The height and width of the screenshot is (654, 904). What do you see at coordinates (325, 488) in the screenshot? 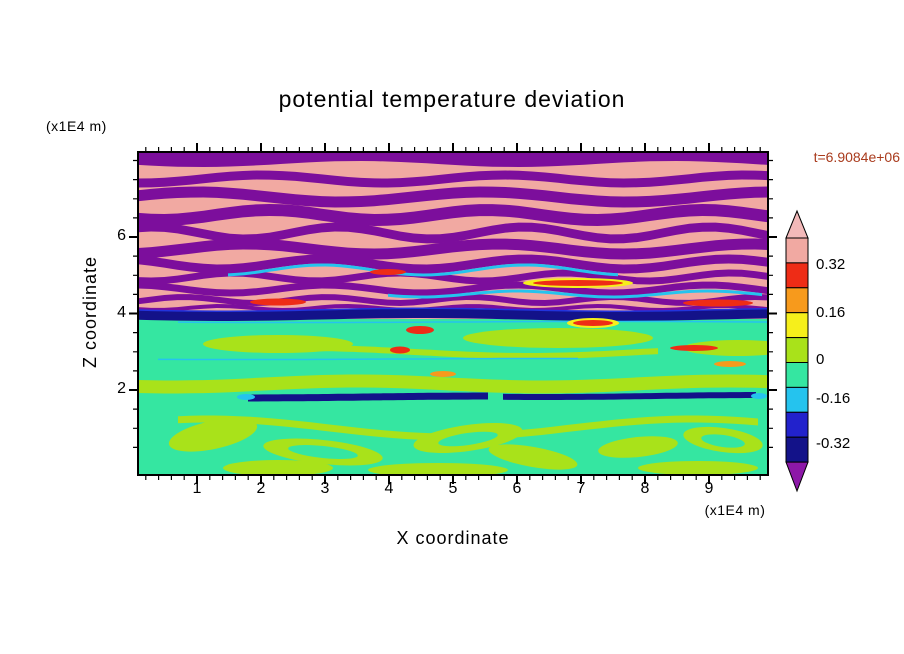
I see `x-tick-label: 3` at bounding box center [325, 488].